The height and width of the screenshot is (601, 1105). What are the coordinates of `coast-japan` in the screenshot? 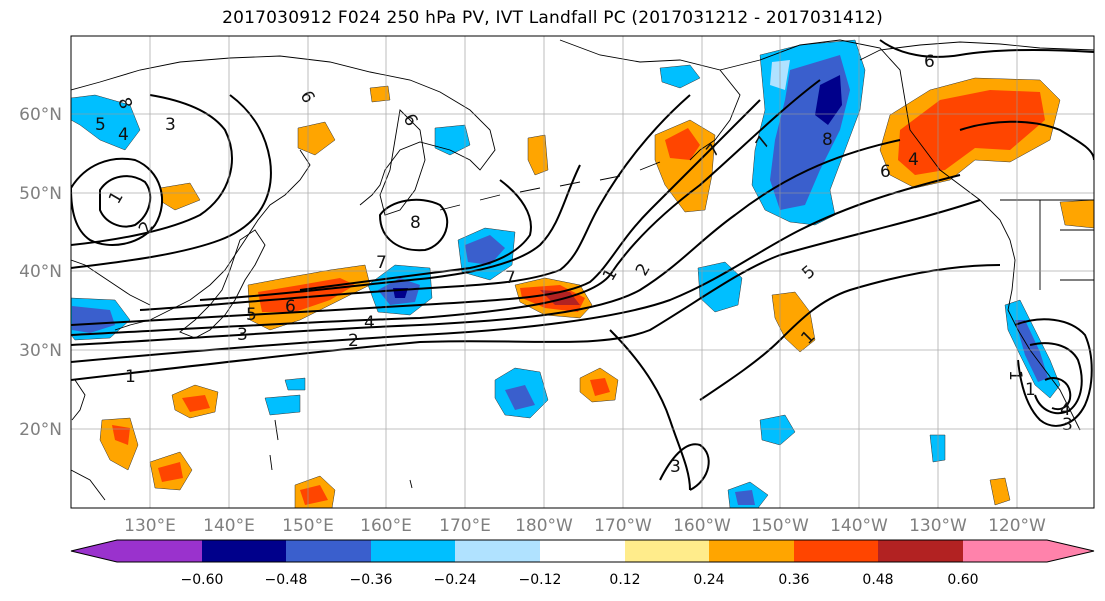 It's located at (222, 284).